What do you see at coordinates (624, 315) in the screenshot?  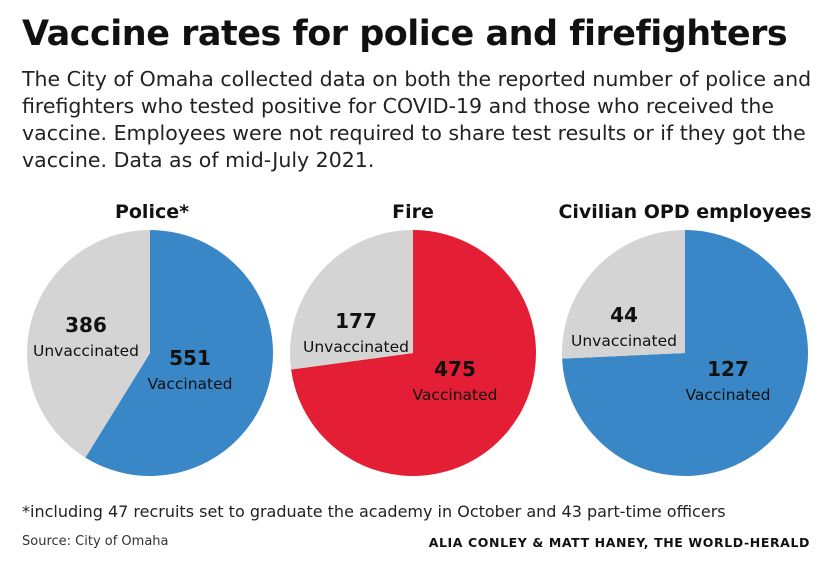 I see `pie-civilian-unvaccinated-value: 44` at bounding box center [624, 315].